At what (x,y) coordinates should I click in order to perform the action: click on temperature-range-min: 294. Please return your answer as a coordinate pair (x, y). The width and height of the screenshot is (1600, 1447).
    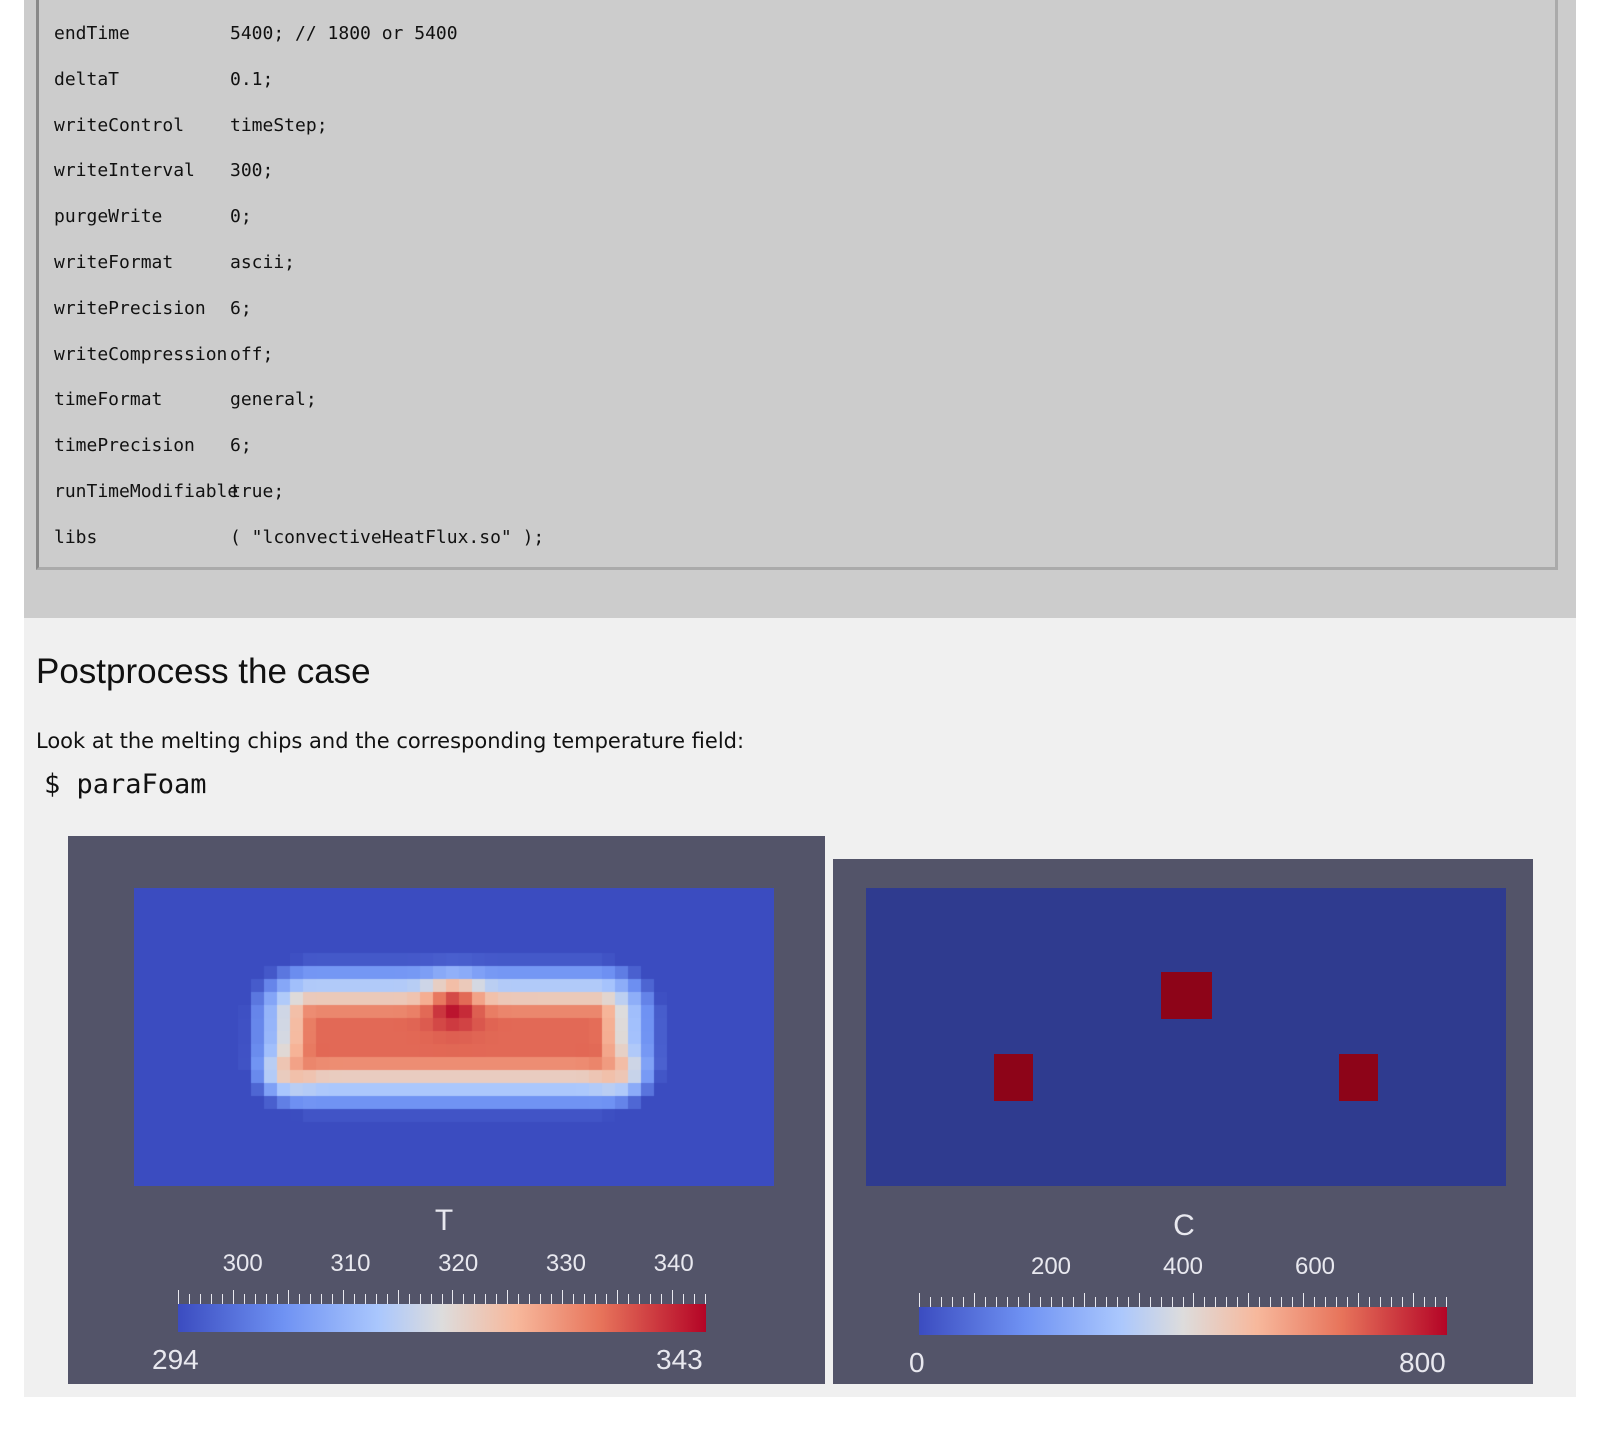
    Looking at the image, I should click on (175, 1359).